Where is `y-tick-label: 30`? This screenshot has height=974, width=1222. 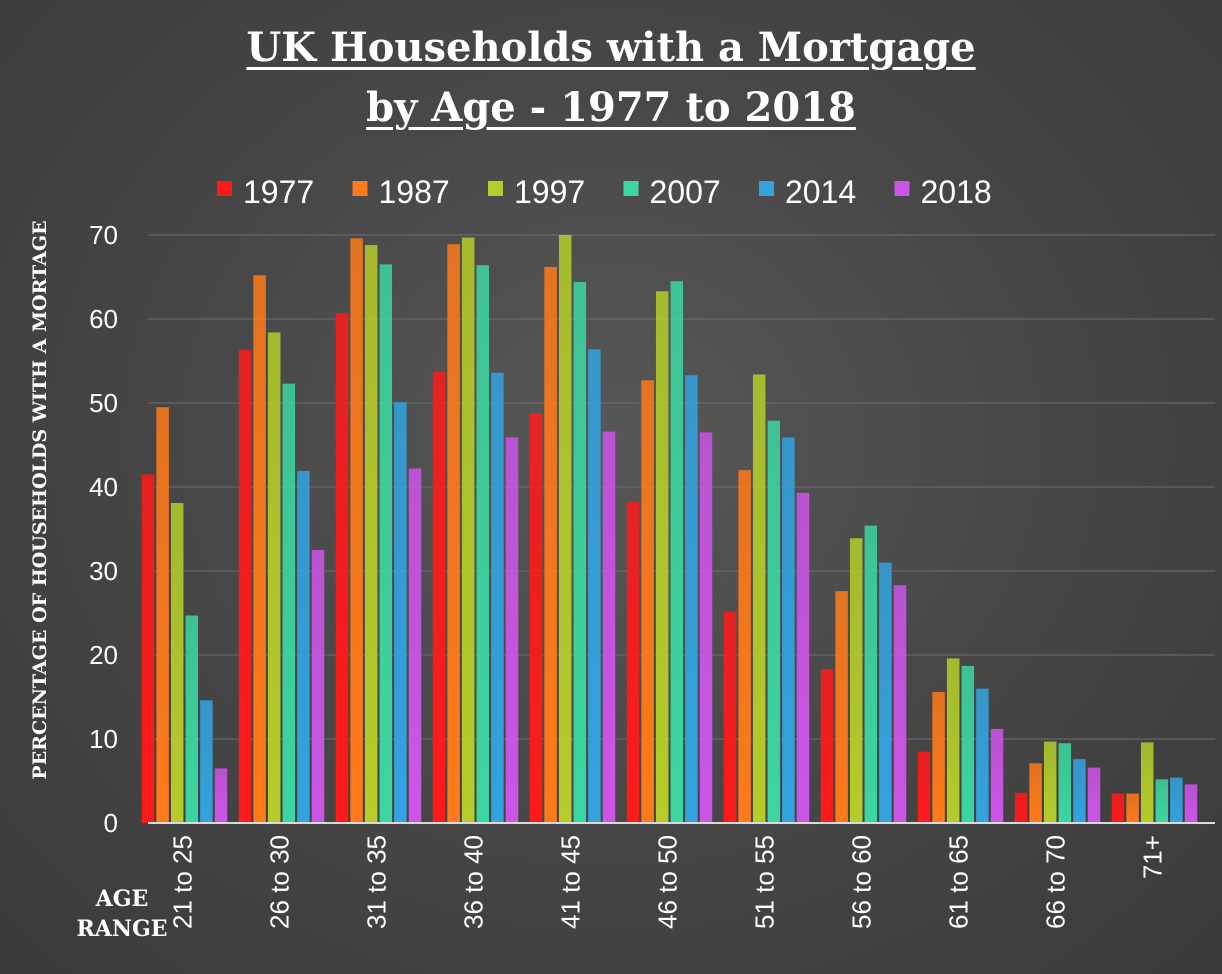
y-tick-label: 30 is located at coordinates (103, 571).